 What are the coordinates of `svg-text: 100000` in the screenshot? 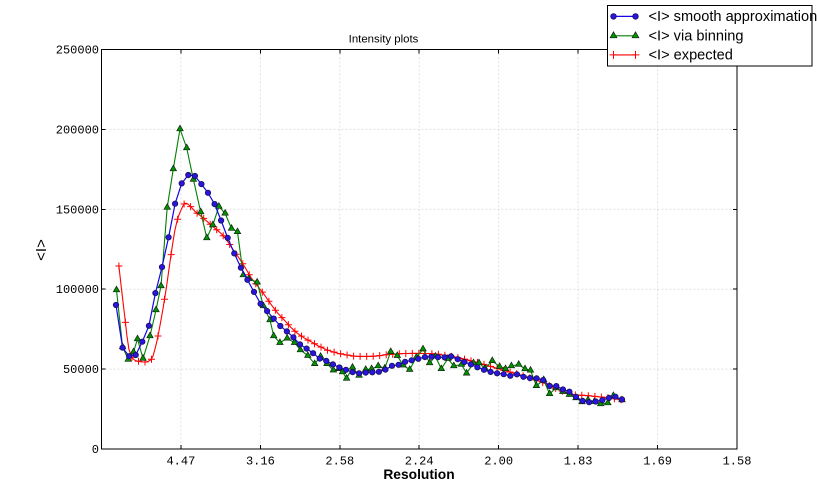 It's located at (77, 290).